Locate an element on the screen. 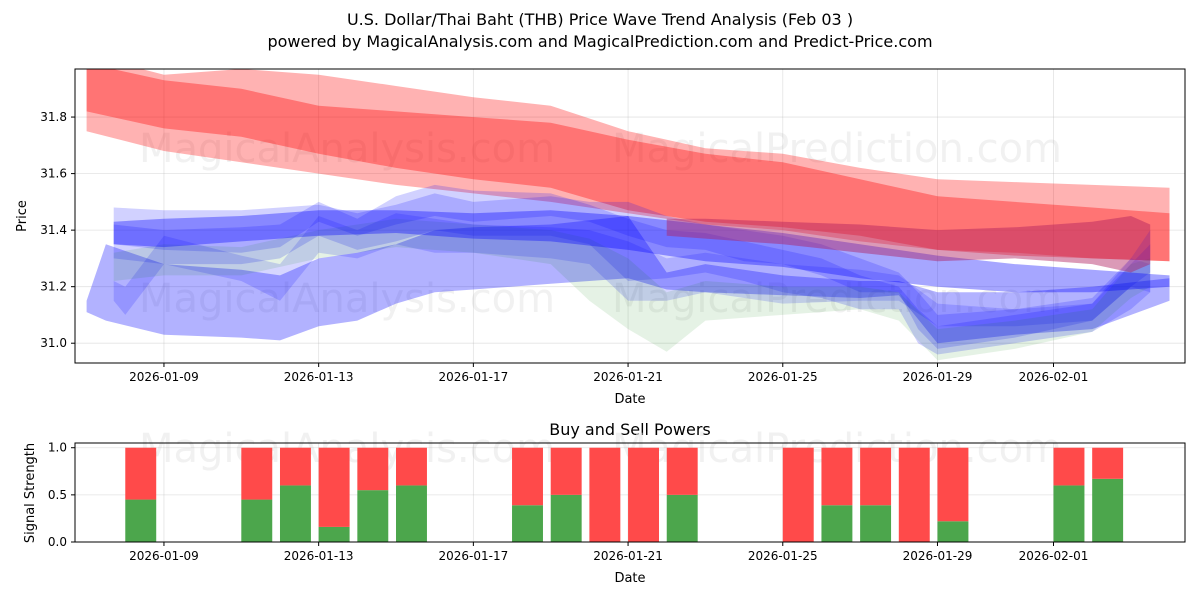  price-x-tick-label-1: 2026-01-13 is located at coordinates (319, 377).